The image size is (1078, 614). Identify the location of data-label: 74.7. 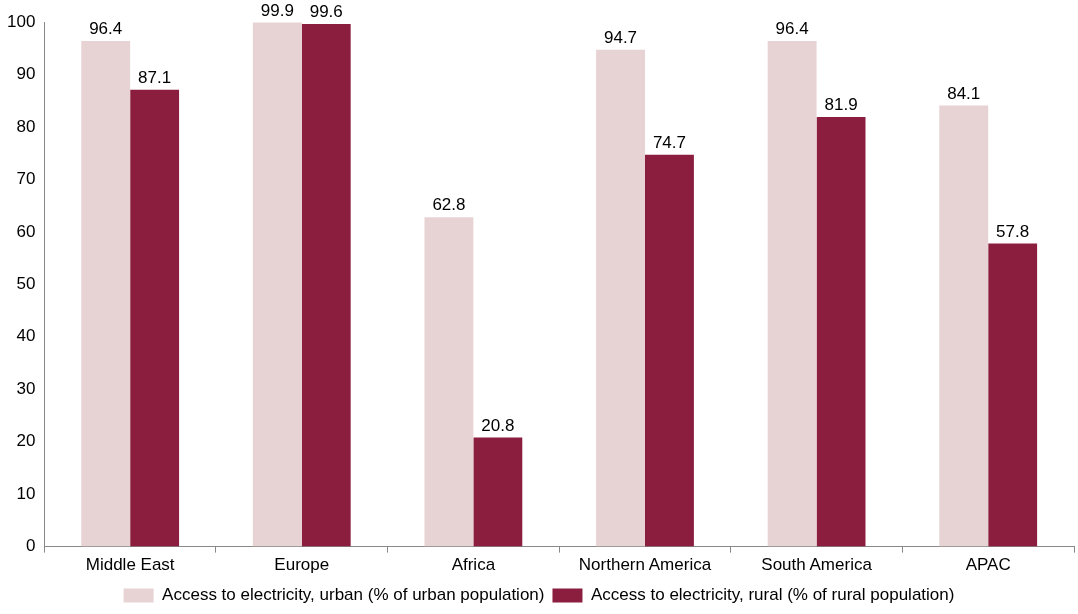
(669, 142).